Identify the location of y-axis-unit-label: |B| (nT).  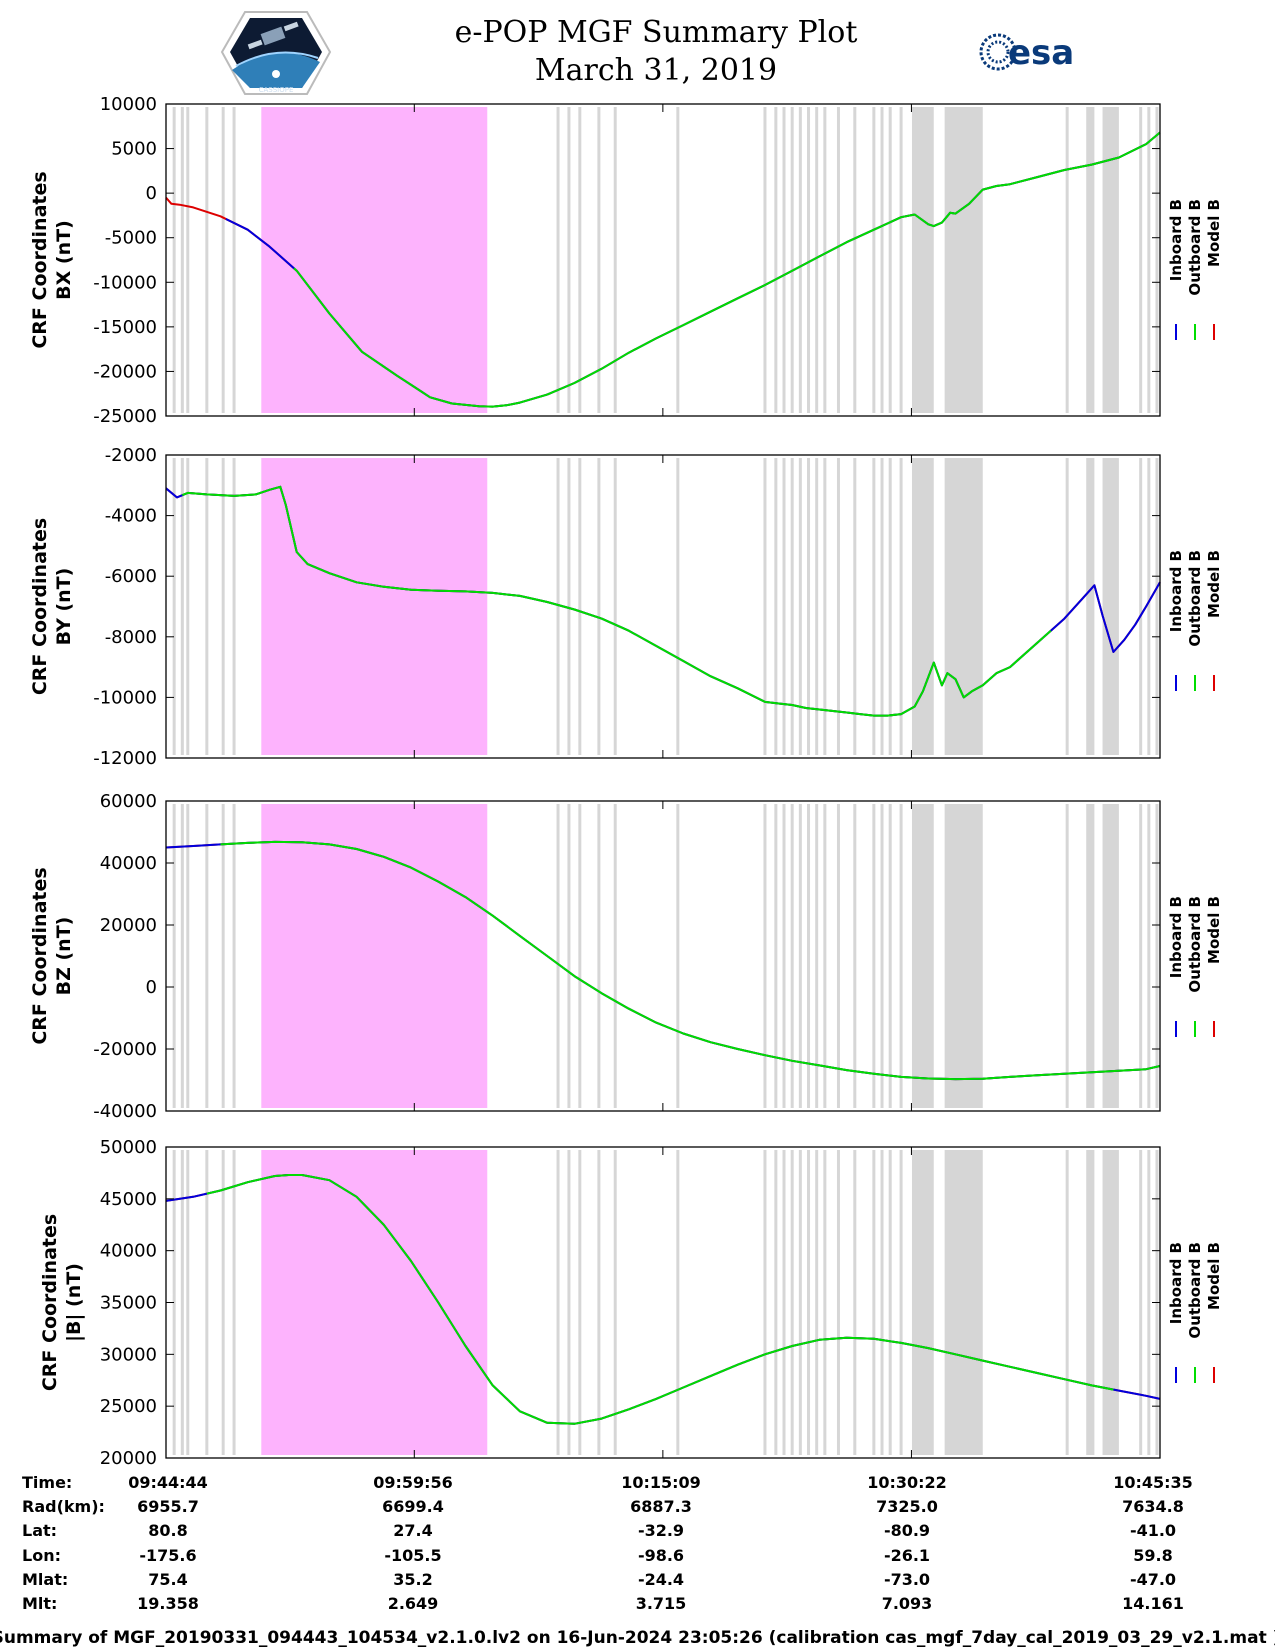
(74, 1302).